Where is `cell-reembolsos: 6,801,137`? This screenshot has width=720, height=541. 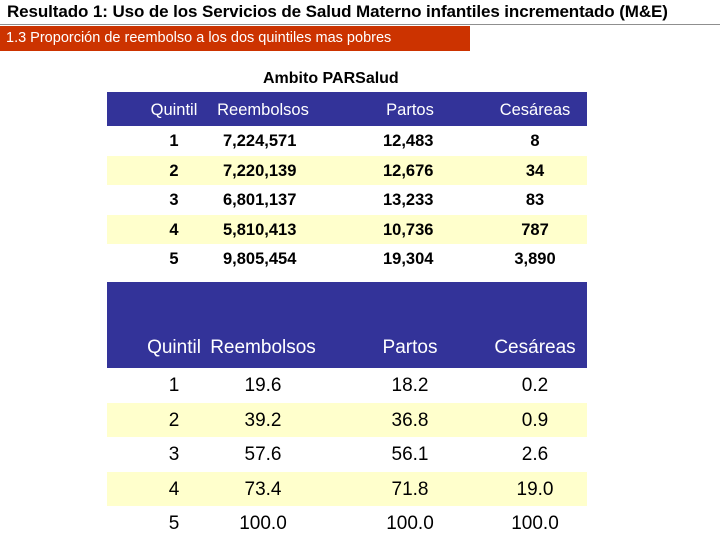
cell-reembolsos: 6,801,137 is located at coordinates (260, 200).